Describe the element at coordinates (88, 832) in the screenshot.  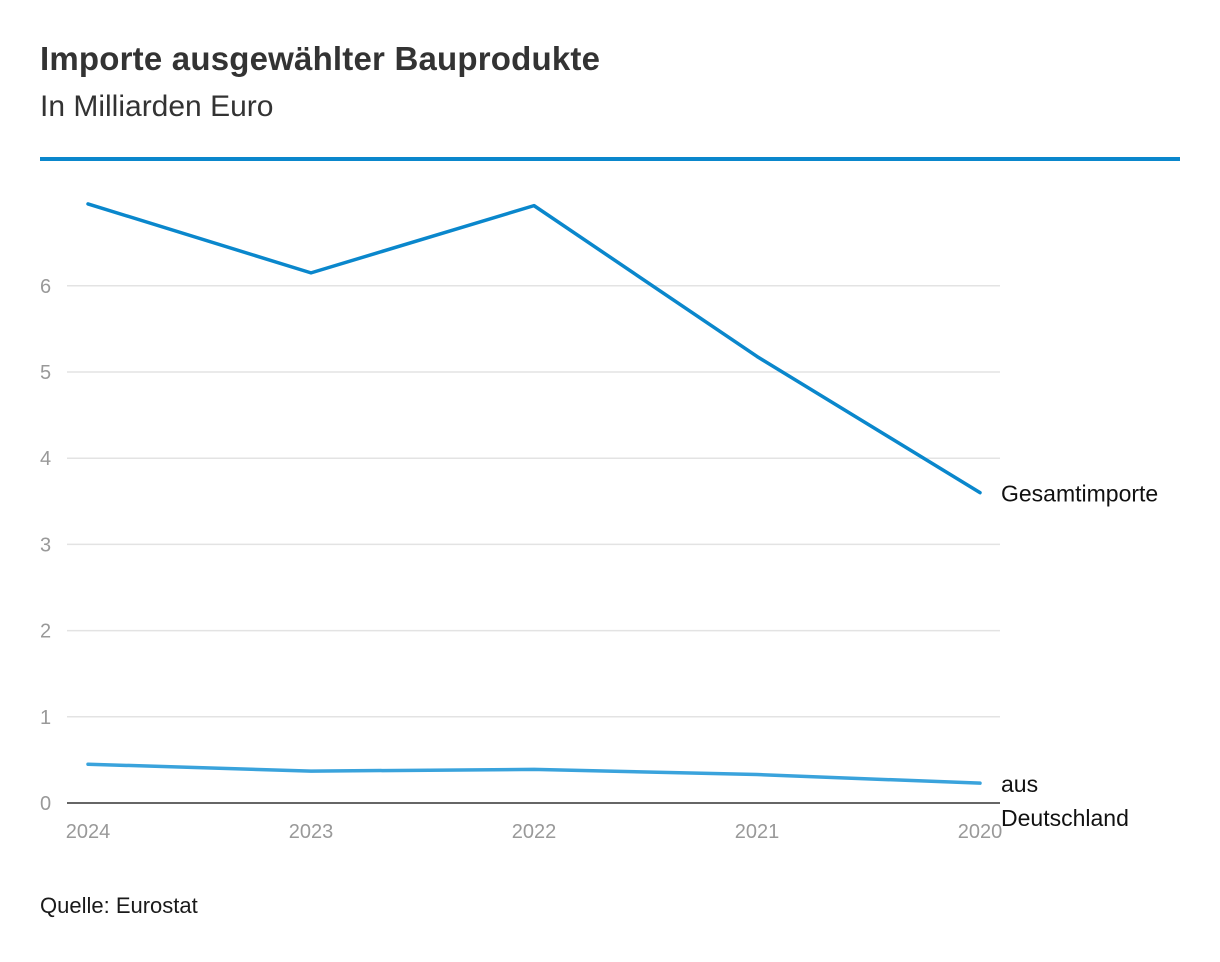
I see `x-tick-label: 2024` at that location.